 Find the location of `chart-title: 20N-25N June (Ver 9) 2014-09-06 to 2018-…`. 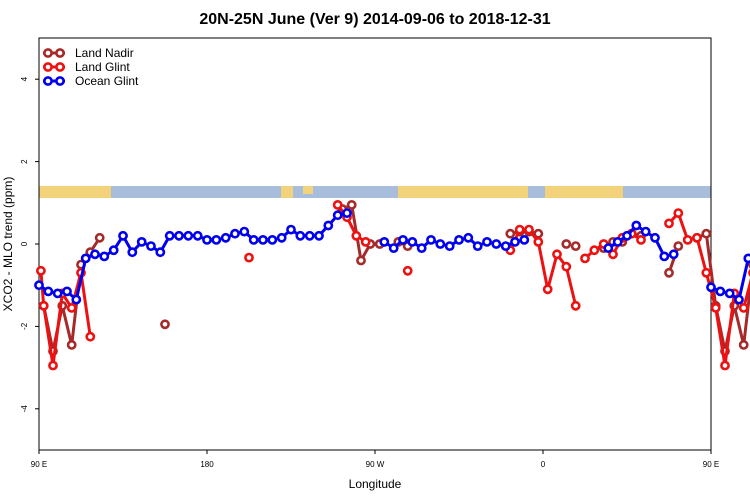

chart-title: 20N-25N June (Ver 9) 2014-09-06 to 2018-… is located at coordinates (374, 19).